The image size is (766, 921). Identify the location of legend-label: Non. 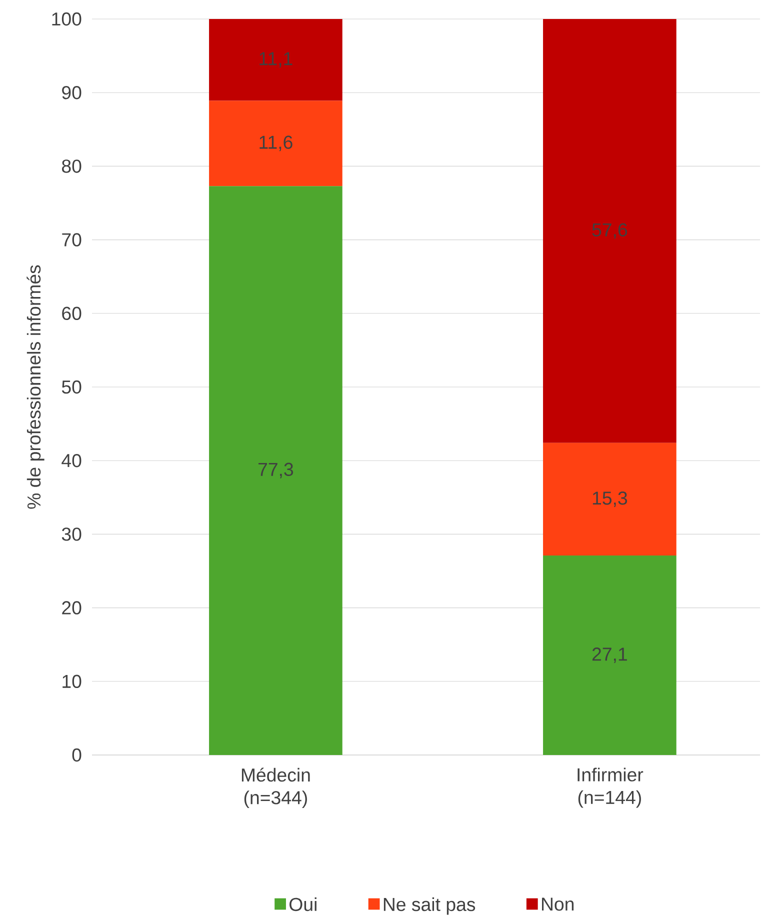
(558, 904).